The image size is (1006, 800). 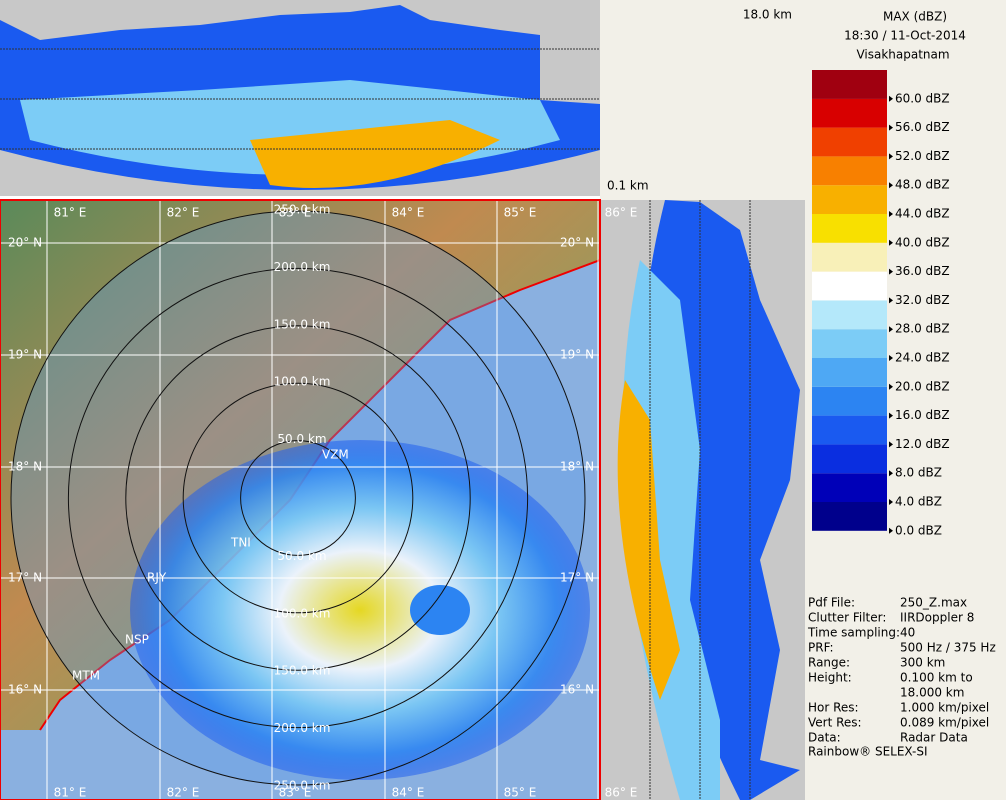 What do you see at coordinates (948, 648) in the screenshot?
I see `info-value: 500 Hz / 375 Hz` at bounding box center [948, 648].